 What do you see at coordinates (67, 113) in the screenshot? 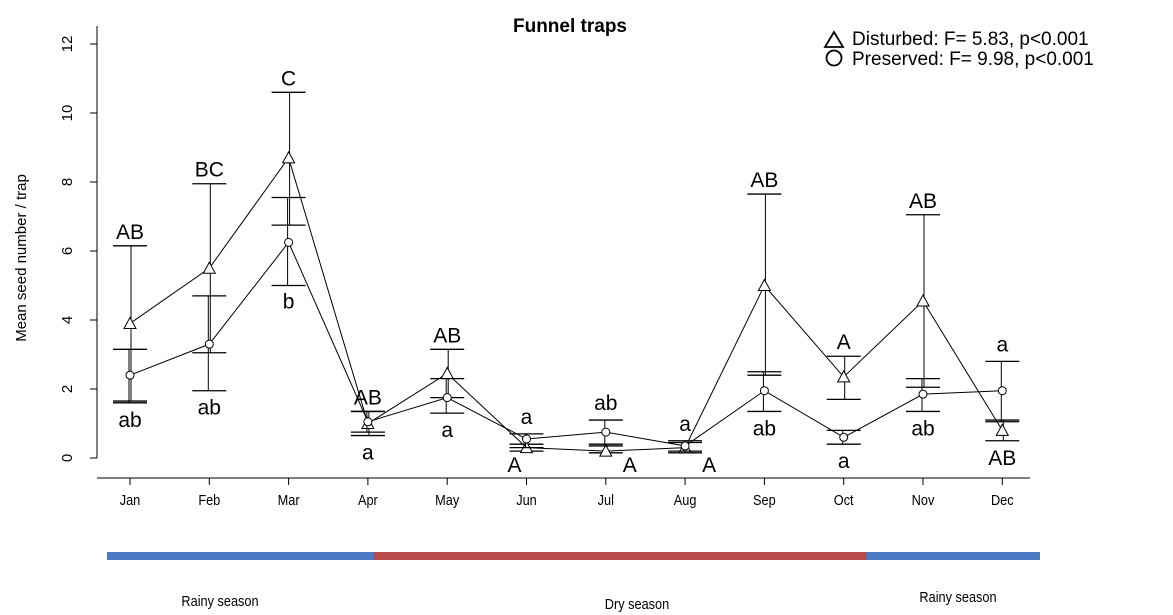
I see `y-tick-label: 10` at bounding box center [67, 113].